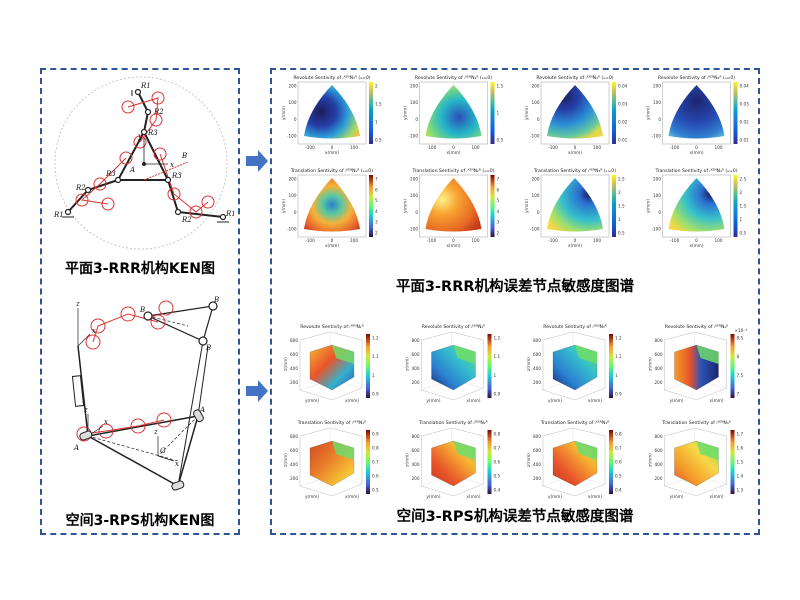 The image size is (800, 600). Describe the element at coordinates (537, 340) in the screenshot. I see `z-tick-label: 800` at that location.